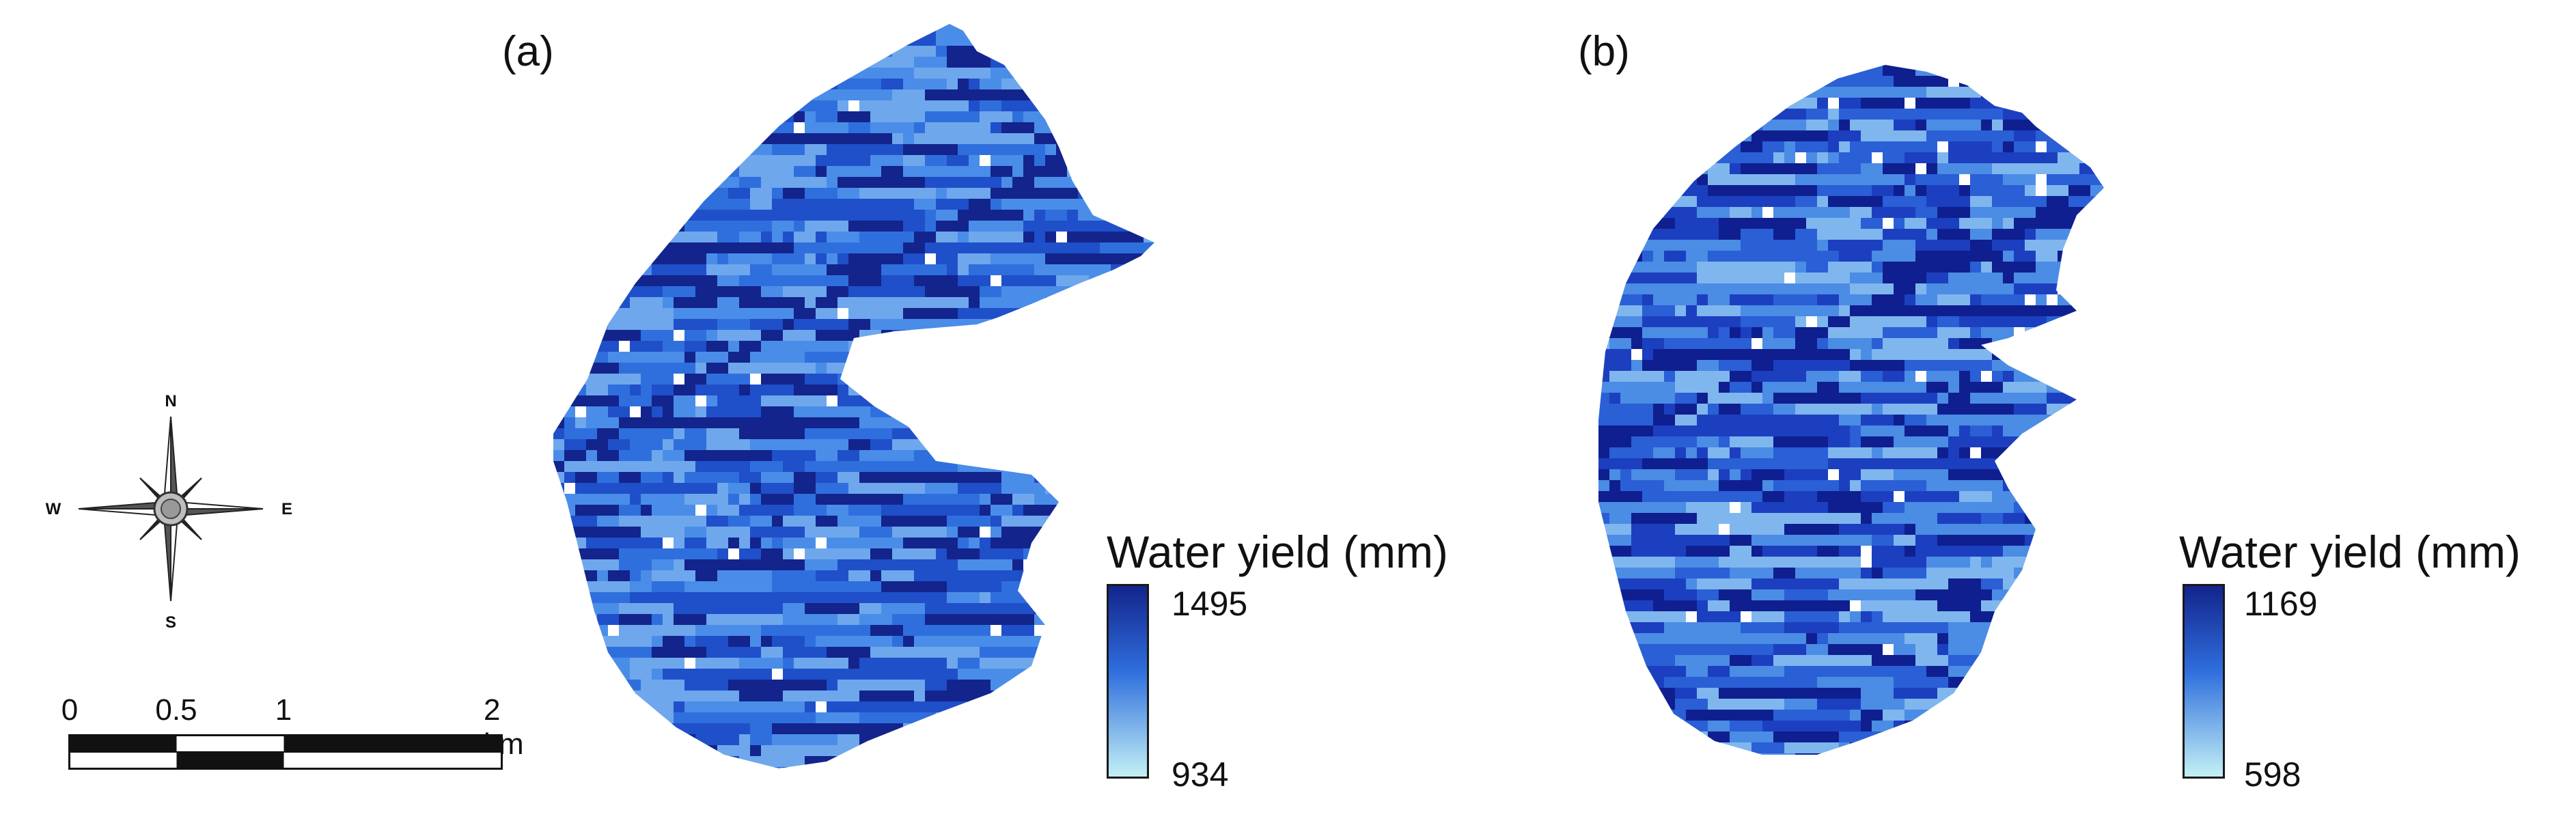  What do you see at coordinates (2281, 604) in the screenshot?
I see `legend-b-max: 1169` at bounding box center [2281, 604].